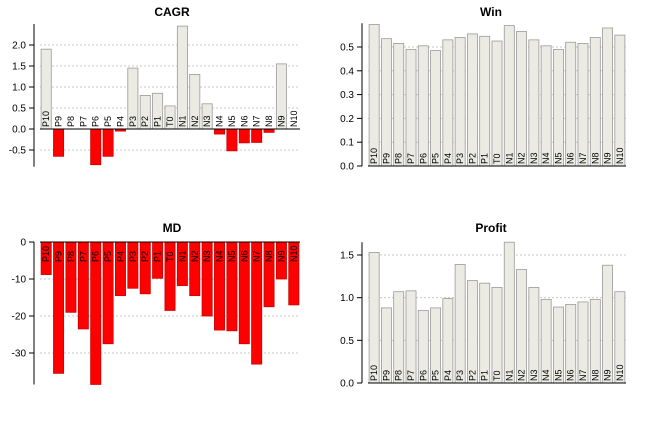  I want to click on md-category-label: P4, so click(120, 256).